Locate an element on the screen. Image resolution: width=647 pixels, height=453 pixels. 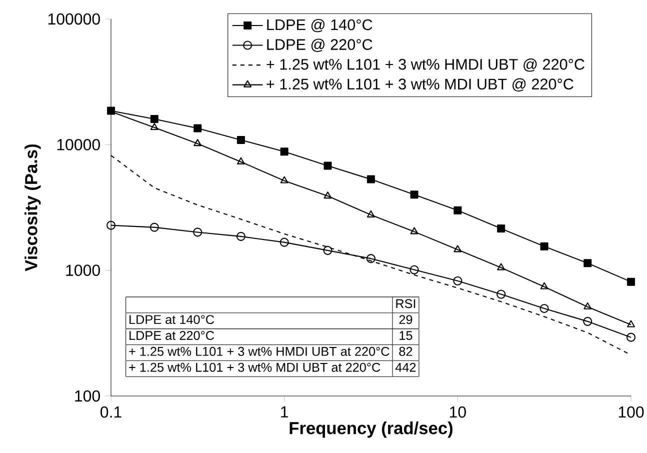
annotation: 82 is located at coordinates (405, 351).